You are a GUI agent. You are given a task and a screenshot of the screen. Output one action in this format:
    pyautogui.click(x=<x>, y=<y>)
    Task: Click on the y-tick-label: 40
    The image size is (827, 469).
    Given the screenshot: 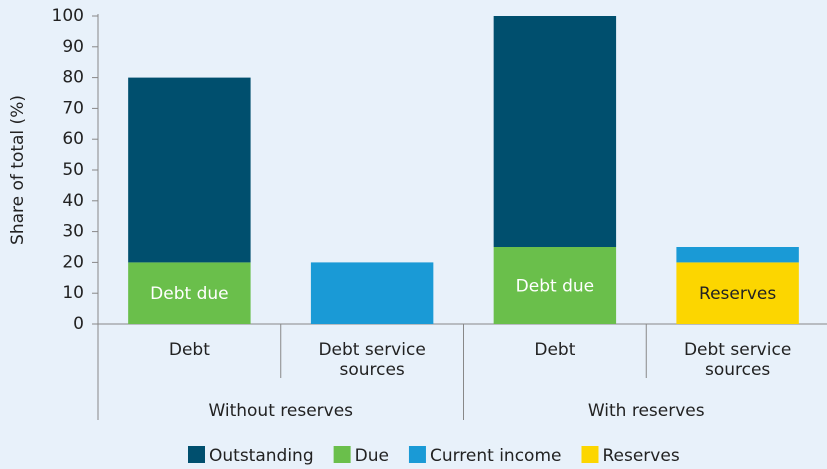 What is the action you would take?
    pyautogui.click(x=73, y=201)
    